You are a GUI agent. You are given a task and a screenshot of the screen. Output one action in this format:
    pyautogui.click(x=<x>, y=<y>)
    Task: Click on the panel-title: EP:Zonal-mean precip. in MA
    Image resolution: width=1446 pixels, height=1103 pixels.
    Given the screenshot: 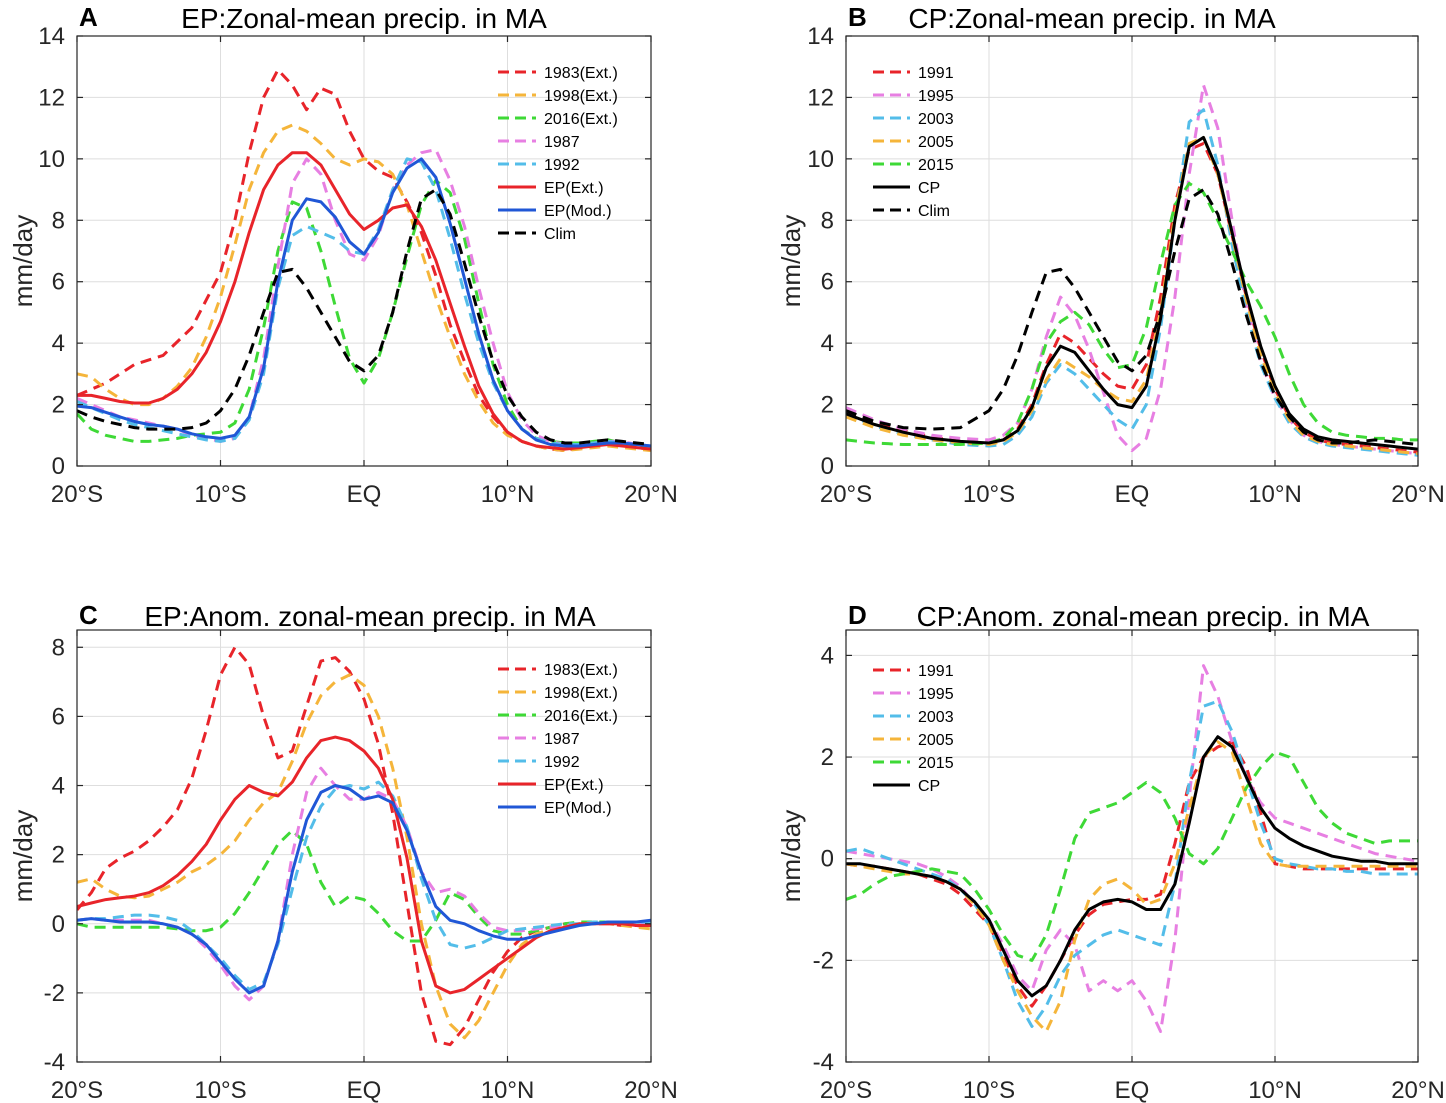 What is the action you would take?
    pyautogui.click(x=364, y=18)
    